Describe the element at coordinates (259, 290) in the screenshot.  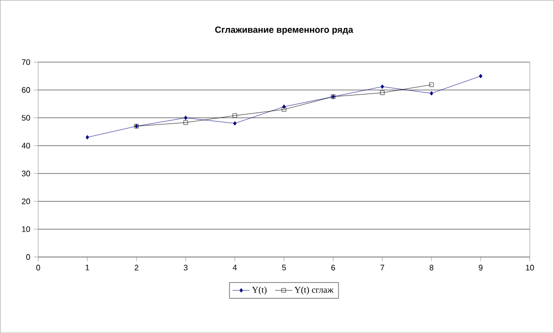
I see `legend-label: Y(t)` at that location.